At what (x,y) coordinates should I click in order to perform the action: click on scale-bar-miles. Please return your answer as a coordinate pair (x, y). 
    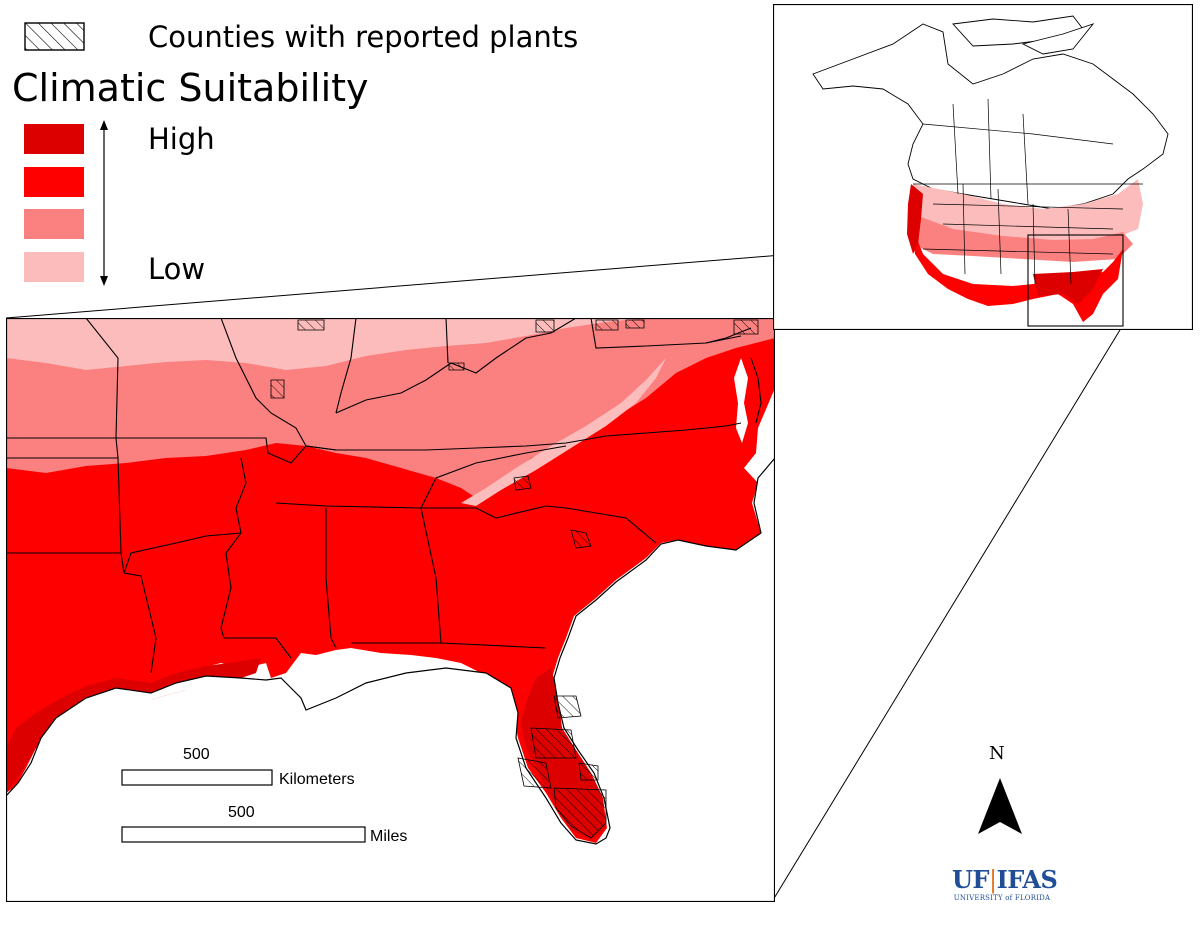
    Looking at the image, I should click on (243, 834).